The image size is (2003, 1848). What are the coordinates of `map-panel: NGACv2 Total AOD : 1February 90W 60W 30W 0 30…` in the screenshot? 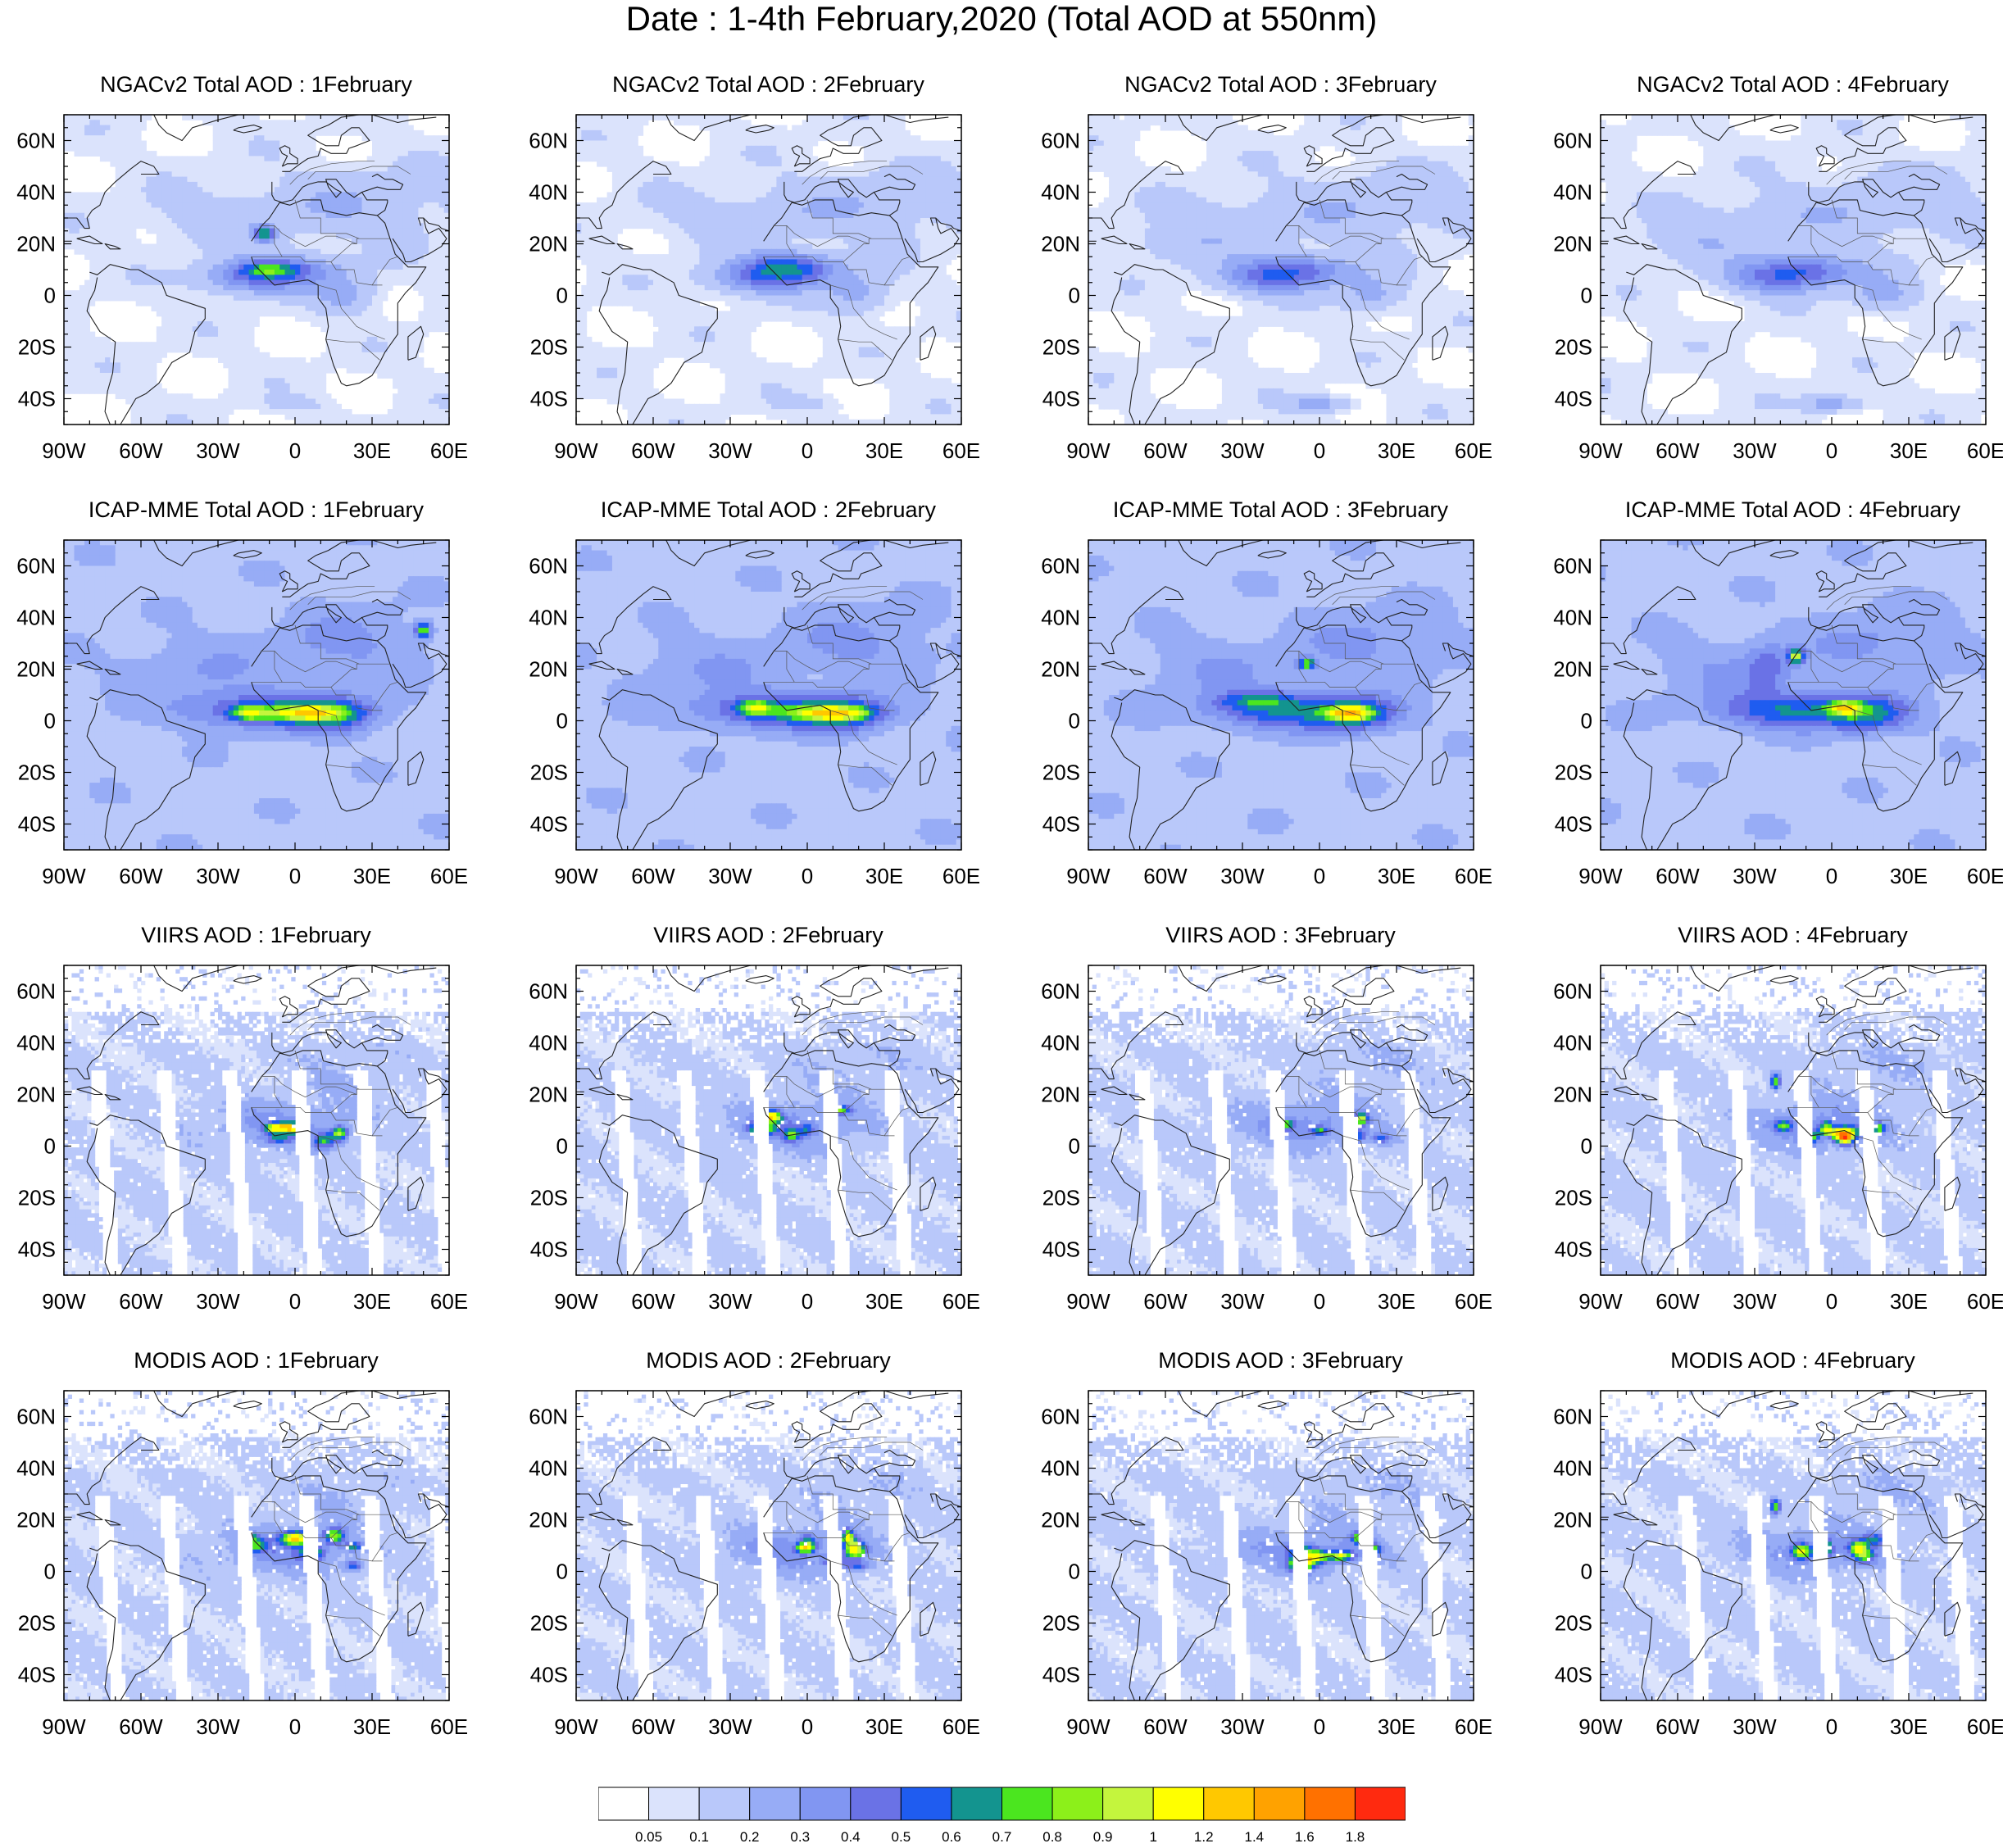 It's located at (256, 281).